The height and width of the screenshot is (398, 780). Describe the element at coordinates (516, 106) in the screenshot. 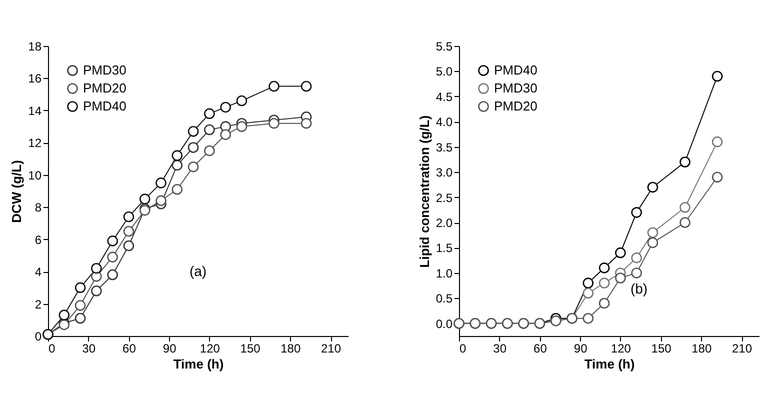

I see `legend-label: PMD20` at that location.